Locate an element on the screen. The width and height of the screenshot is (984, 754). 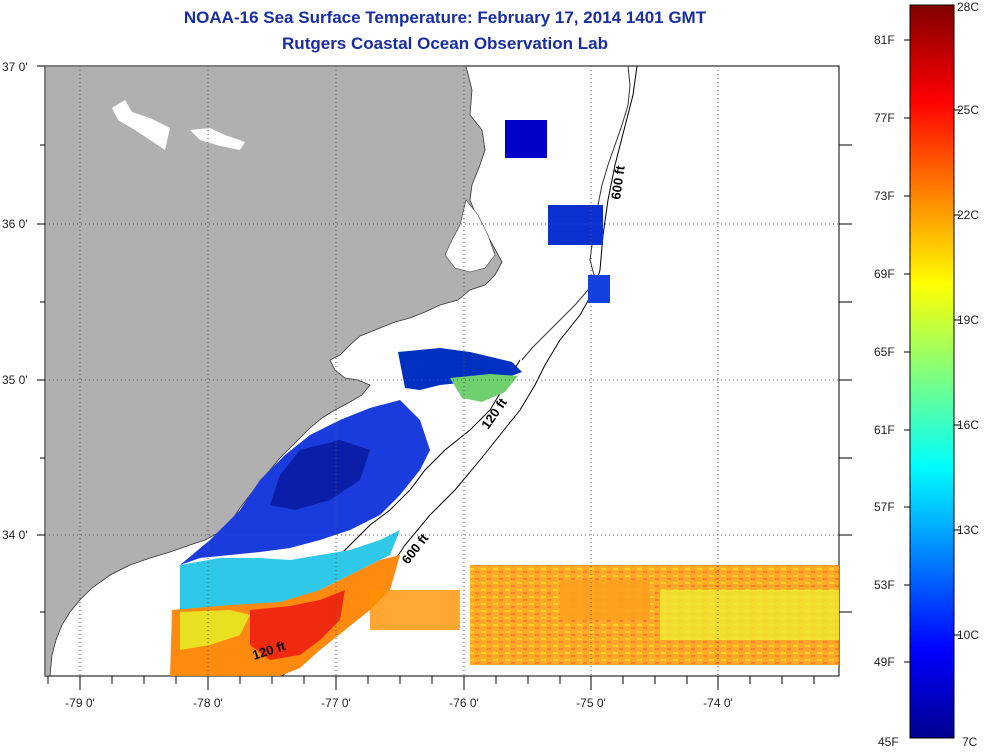
sst-offshore-yellow is located at coordinates (749, 615).